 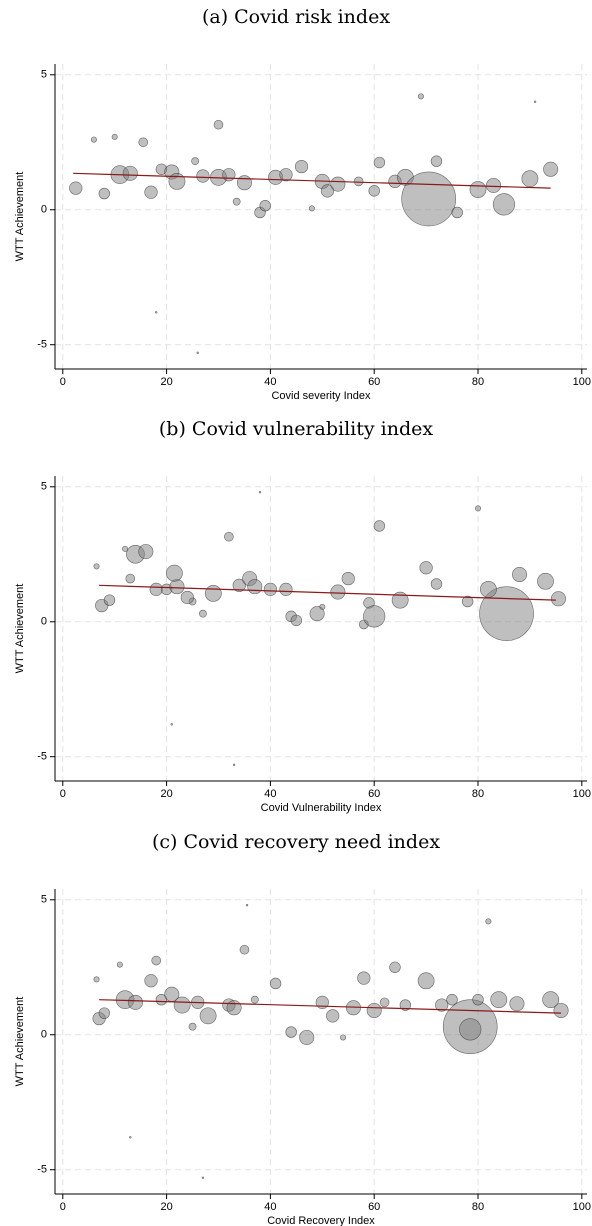 What do you see at coordinates (296, 842) in the screenshot?
I see `panel-title: (c) Covid recovery need index` at bounding box center [296, 842].